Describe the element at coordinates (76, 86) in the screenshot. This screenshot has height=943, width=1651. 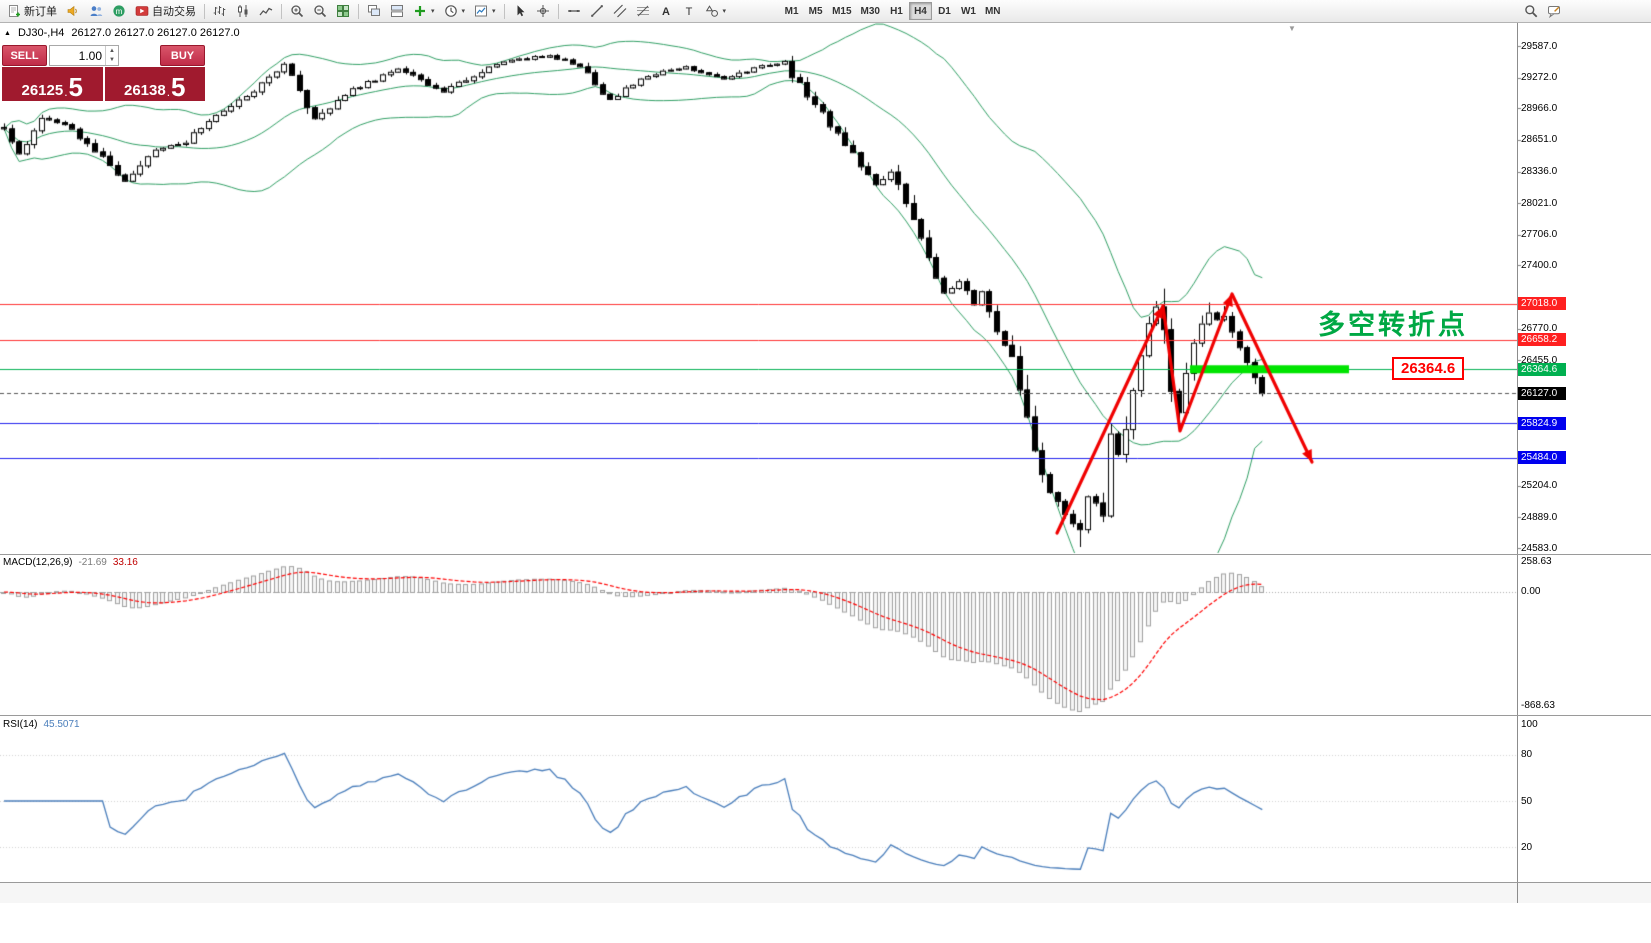
I see `sell-price-fraction: 5` at that location.